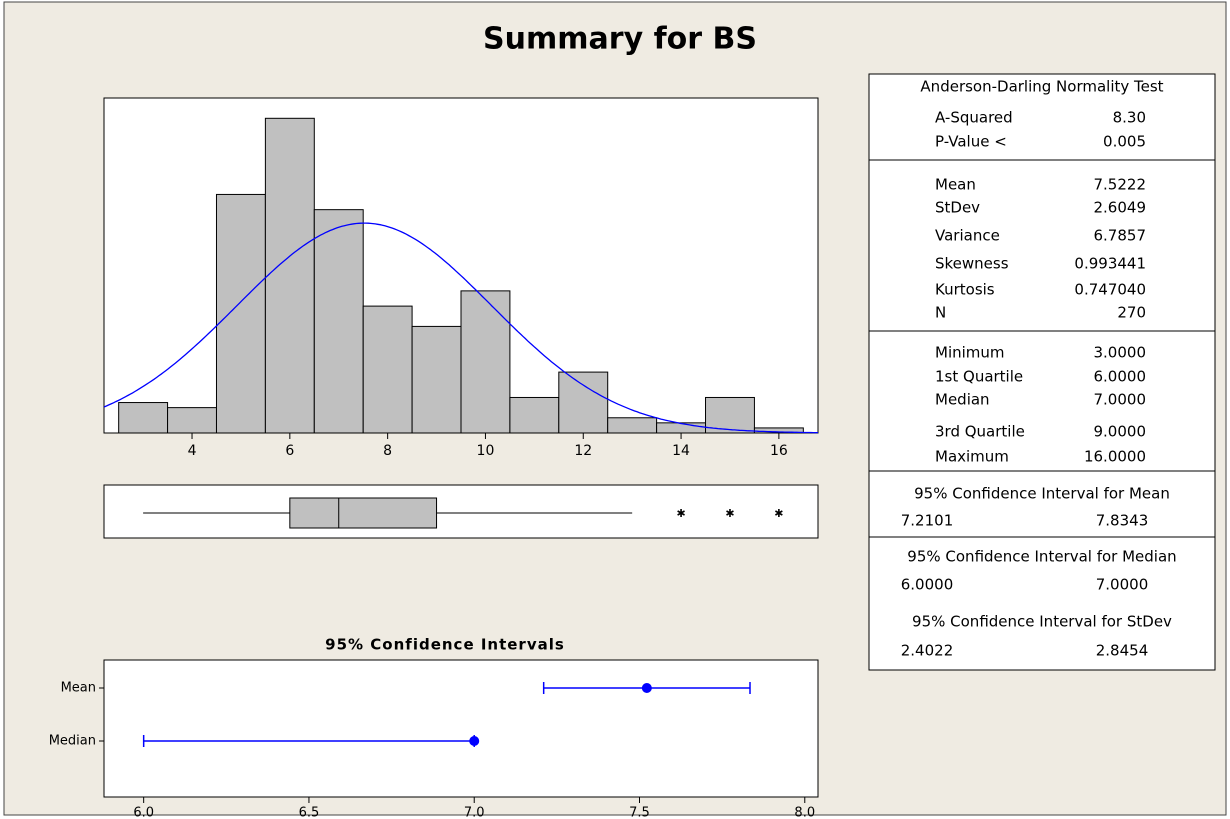 The width and height of the screenshot is (1230, 819). What do you see at coordinates (972, 457) in the screenshot?
I see `stat-label: Maximum` at bounding box center [972, 457].